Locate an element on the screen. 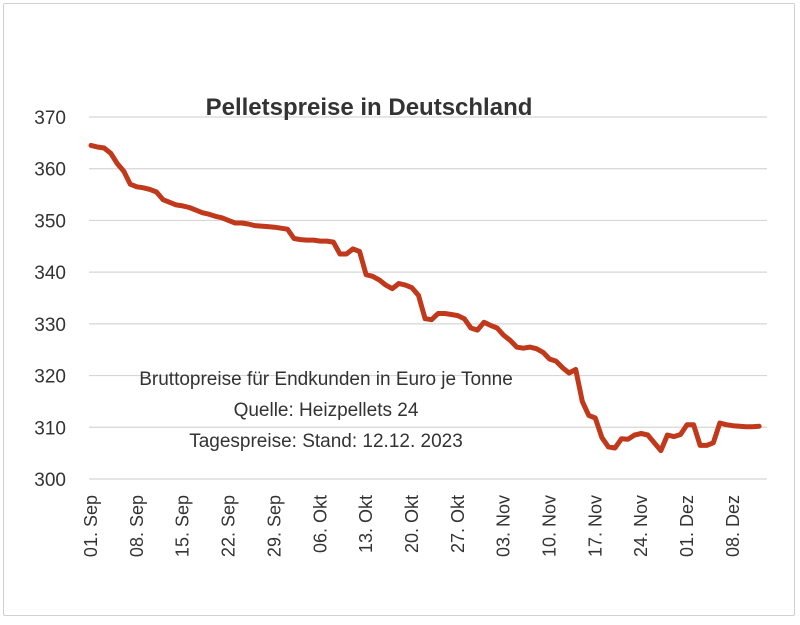 This screenshot has height=625, width=800. x-tick-label: 27. Okt is located at coordinates (458, 524).